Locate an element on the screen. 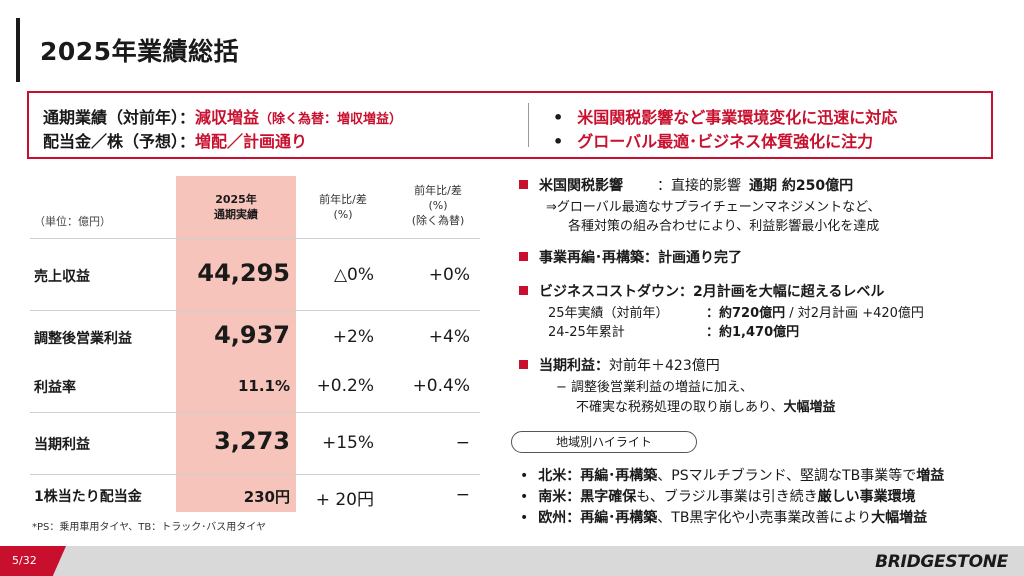 This screenshot has height=576, width=1024. summary-line-results: 通期業績（対前年）：減収増益（除く為替：増収増益） is located at coordinates (222, 116).